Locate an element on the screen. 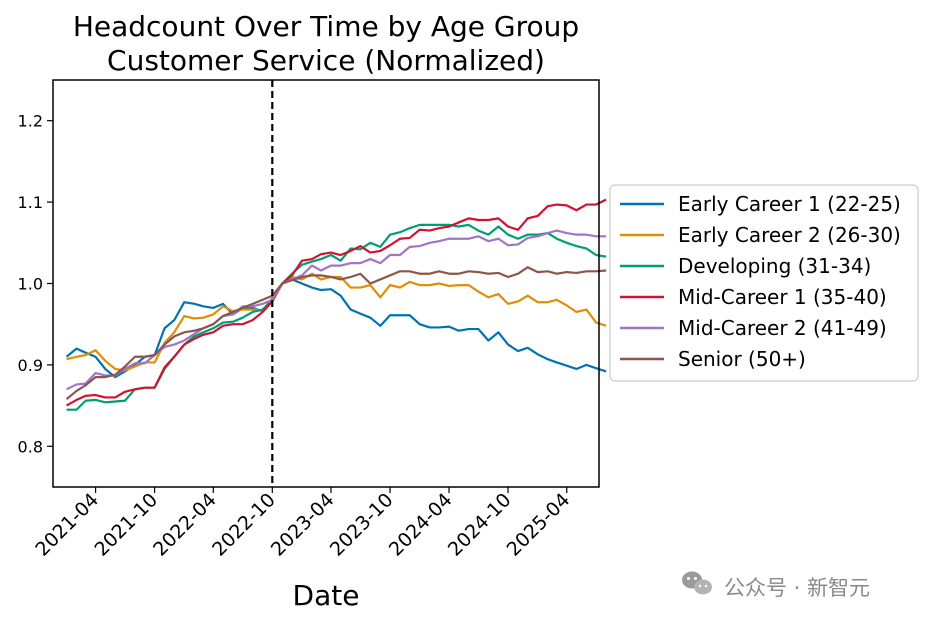  y-tick-label: 0.8 is located at coordinates (30, 446).